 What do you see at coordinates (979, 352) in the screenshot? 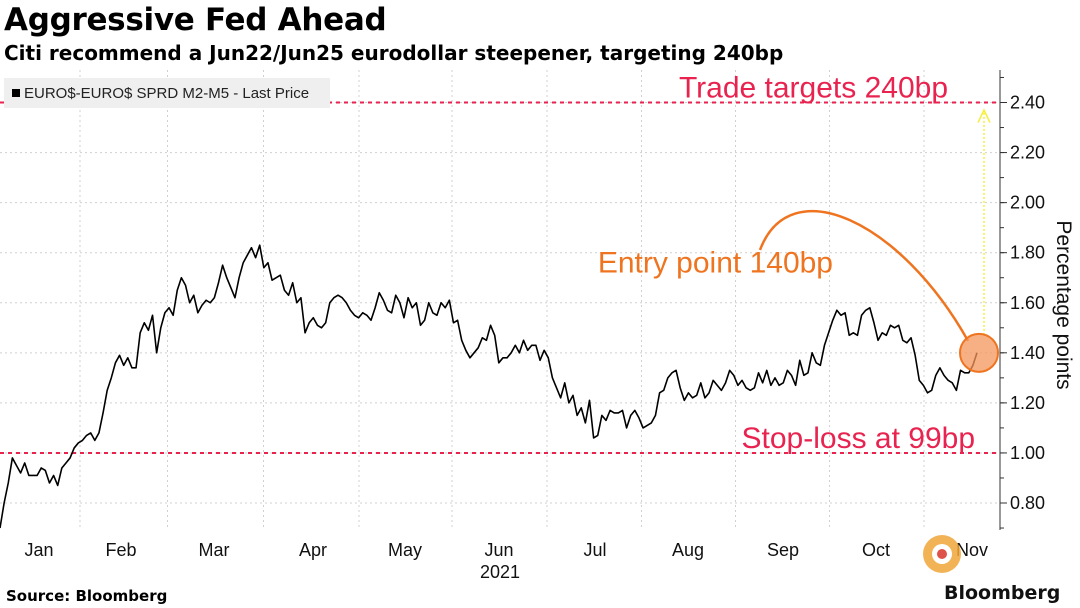
I see `entry-point-marker` at bounding box center [979, 352].